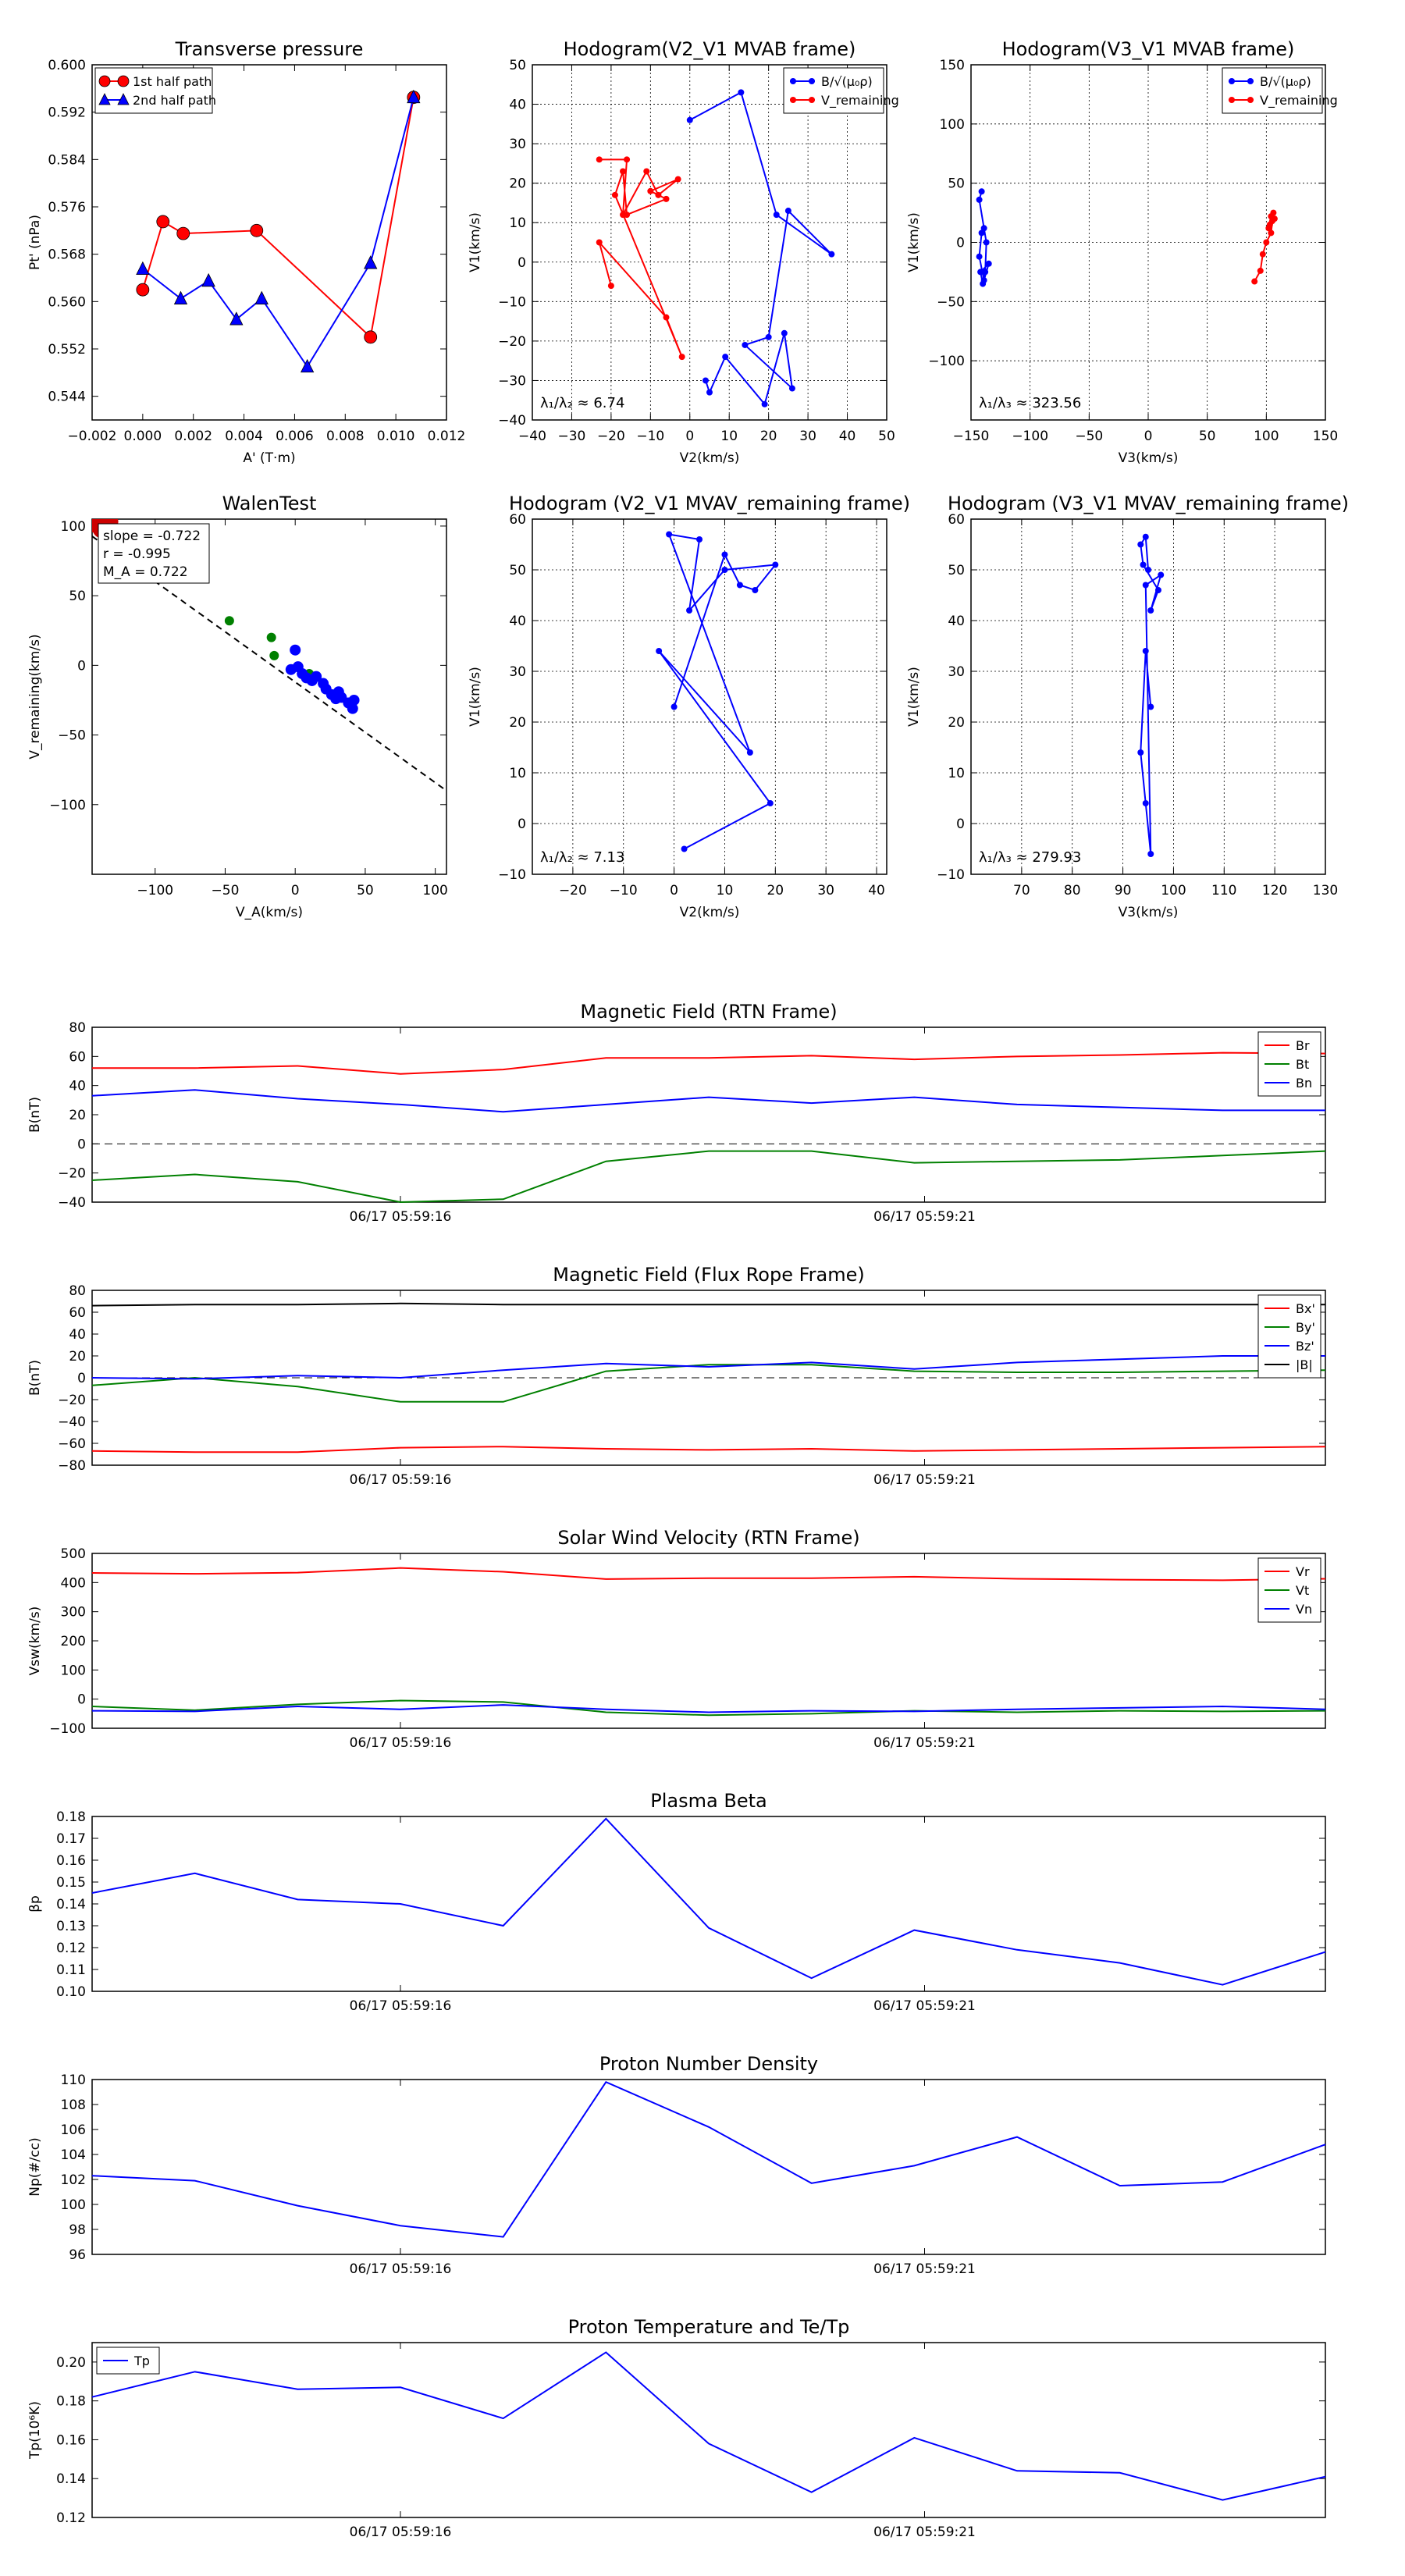  I want to click on mag_fr-ytick-label: −60, so click(72, 1444).